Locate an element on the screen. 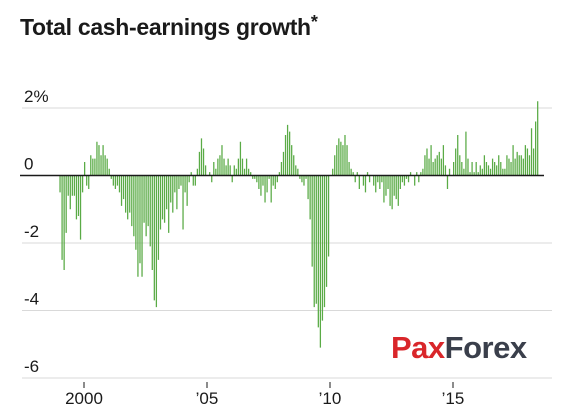 Image resolution: width=576 pixels, height=413 pixels. y-tick-label: -6 is located at coordinates (31, 366).